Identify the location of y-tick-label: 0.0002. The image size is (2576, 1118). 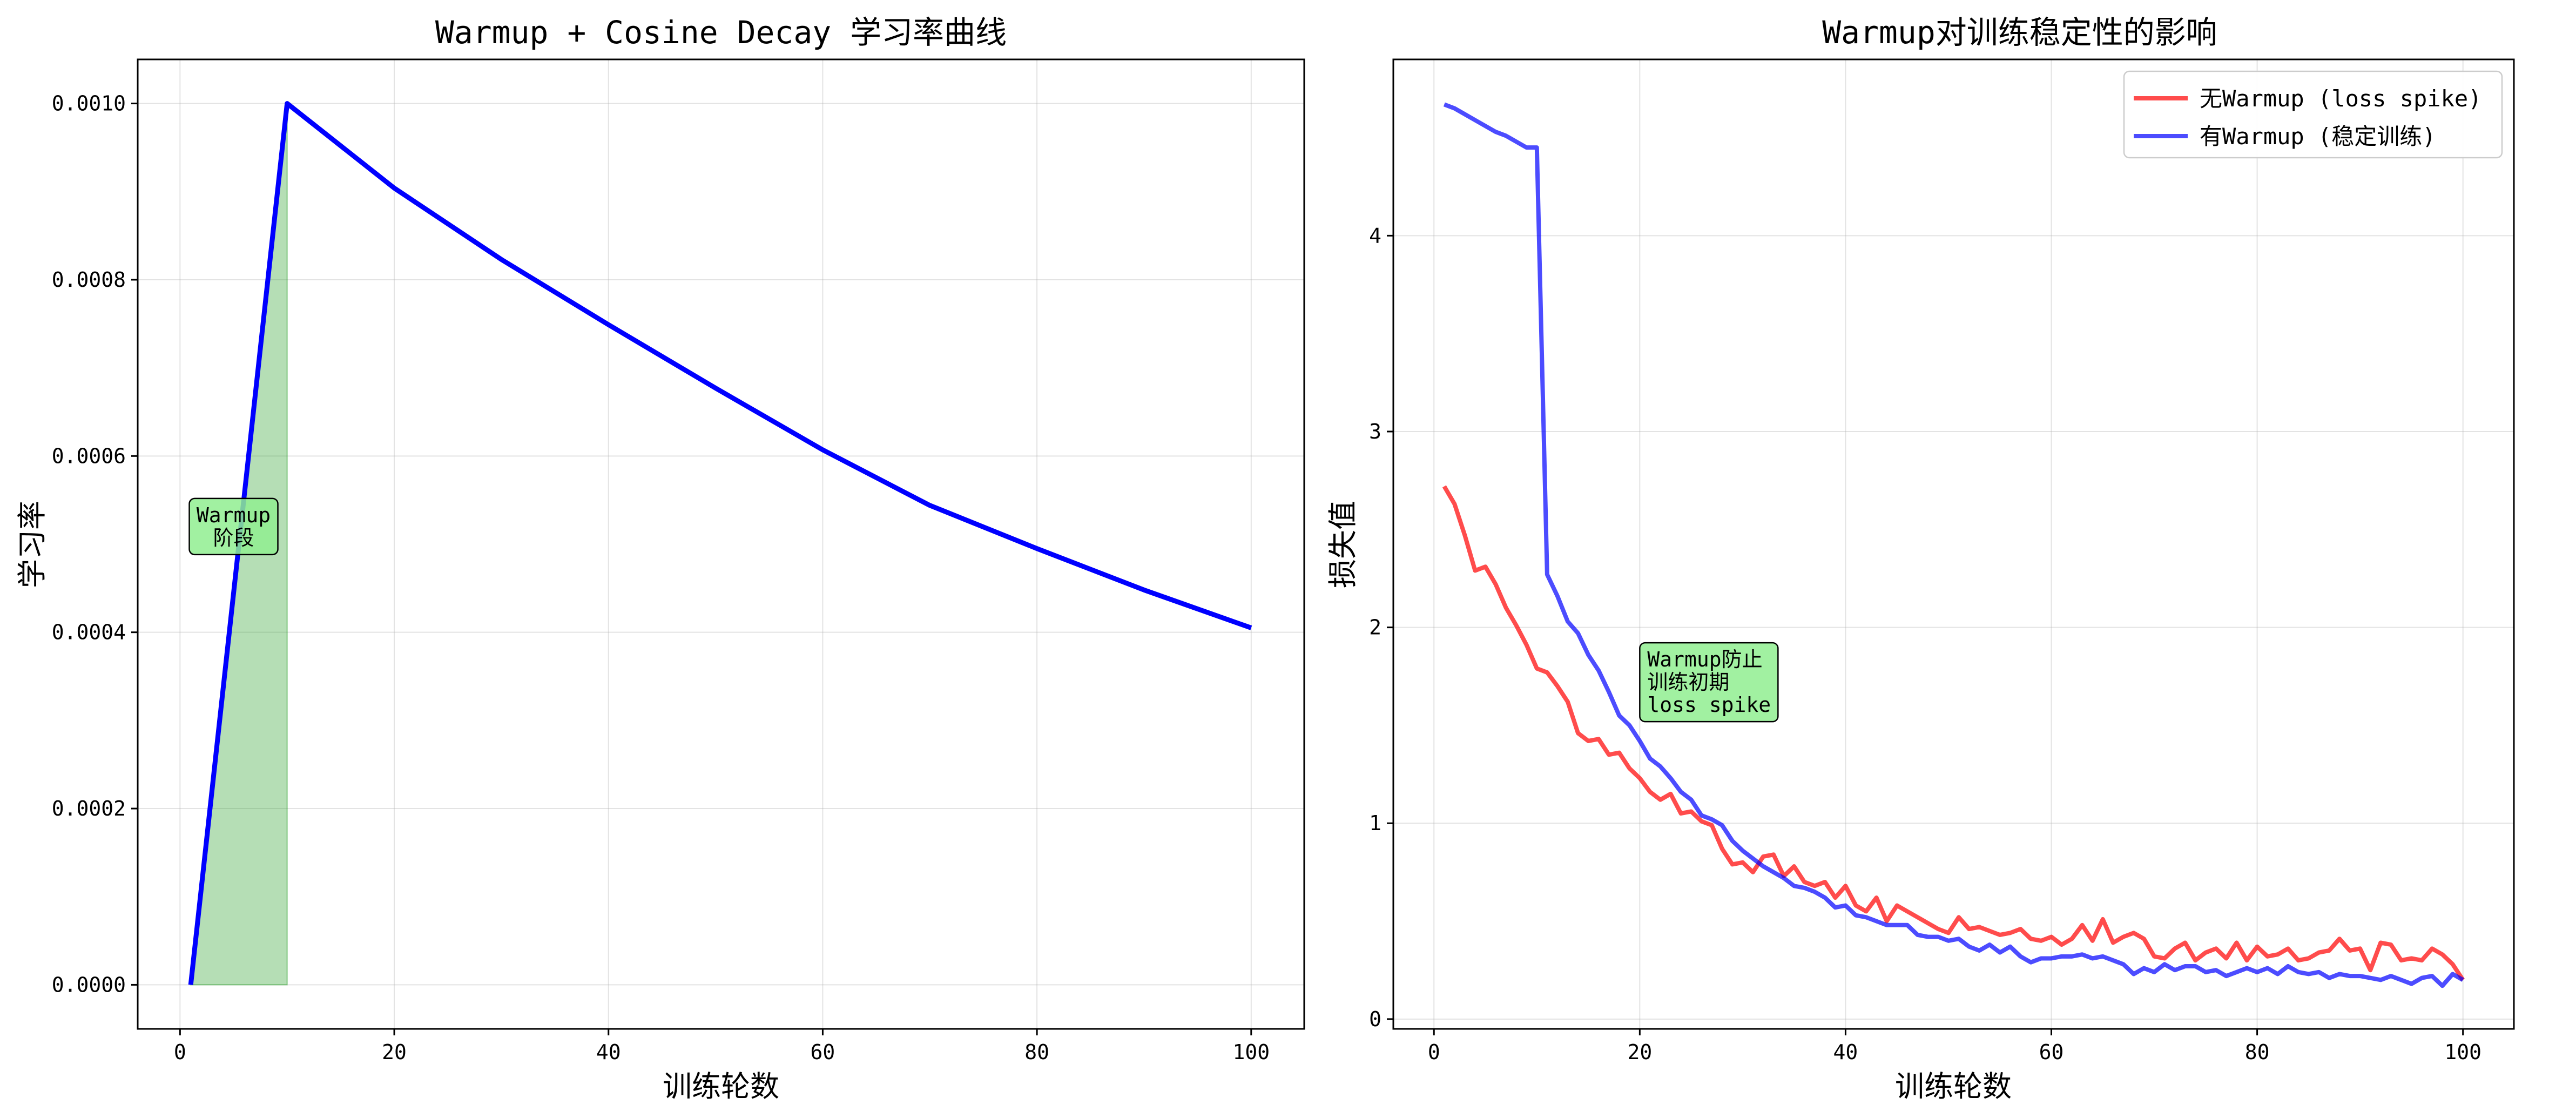
(89, 808).